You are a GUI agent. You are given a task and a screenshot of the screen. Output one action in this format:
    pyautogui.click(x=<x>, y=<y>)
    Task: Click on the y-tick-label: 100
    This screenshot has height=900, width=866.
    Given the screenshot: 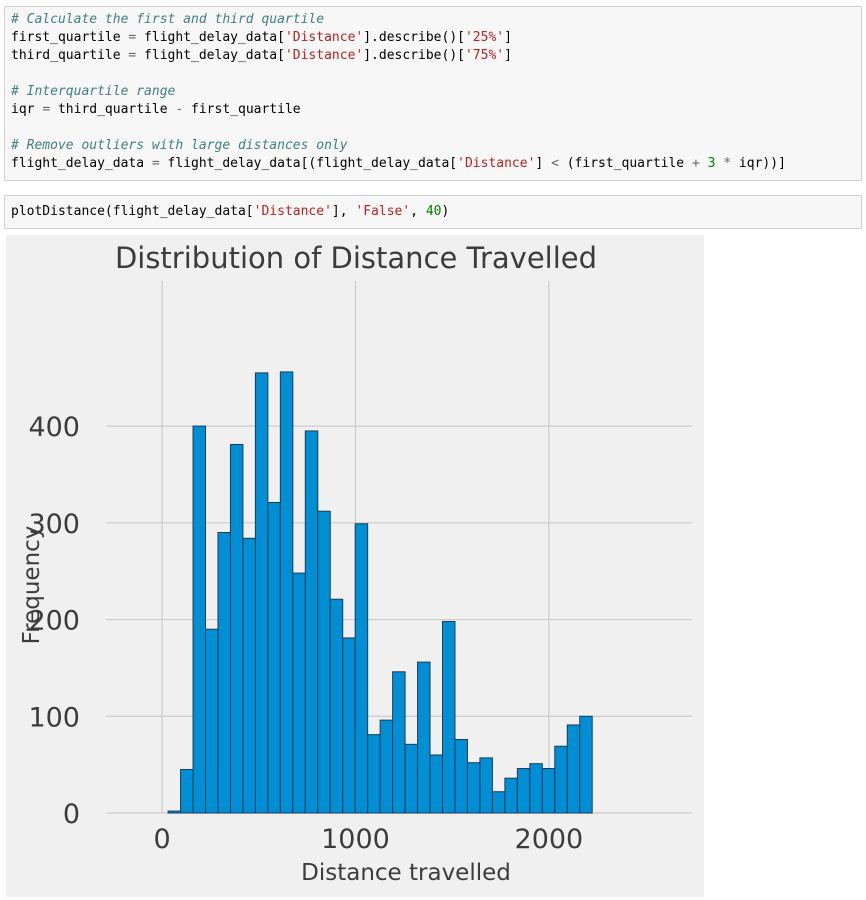 What is the action you would take?
    pyautogui.click(x=54, y=717)
    